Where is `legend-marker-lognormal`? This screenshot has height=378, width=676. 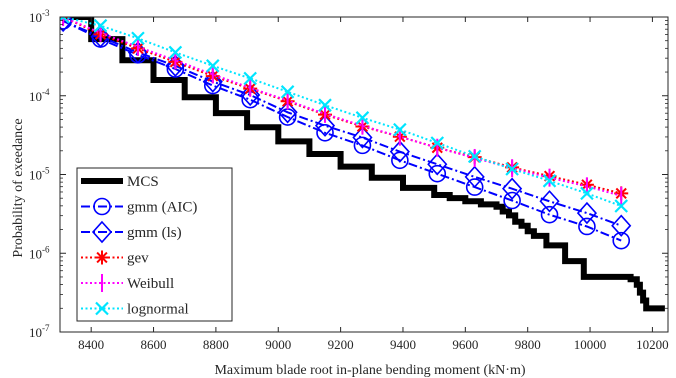 legend-marker-lognormal is located at coordinates (102, 308).